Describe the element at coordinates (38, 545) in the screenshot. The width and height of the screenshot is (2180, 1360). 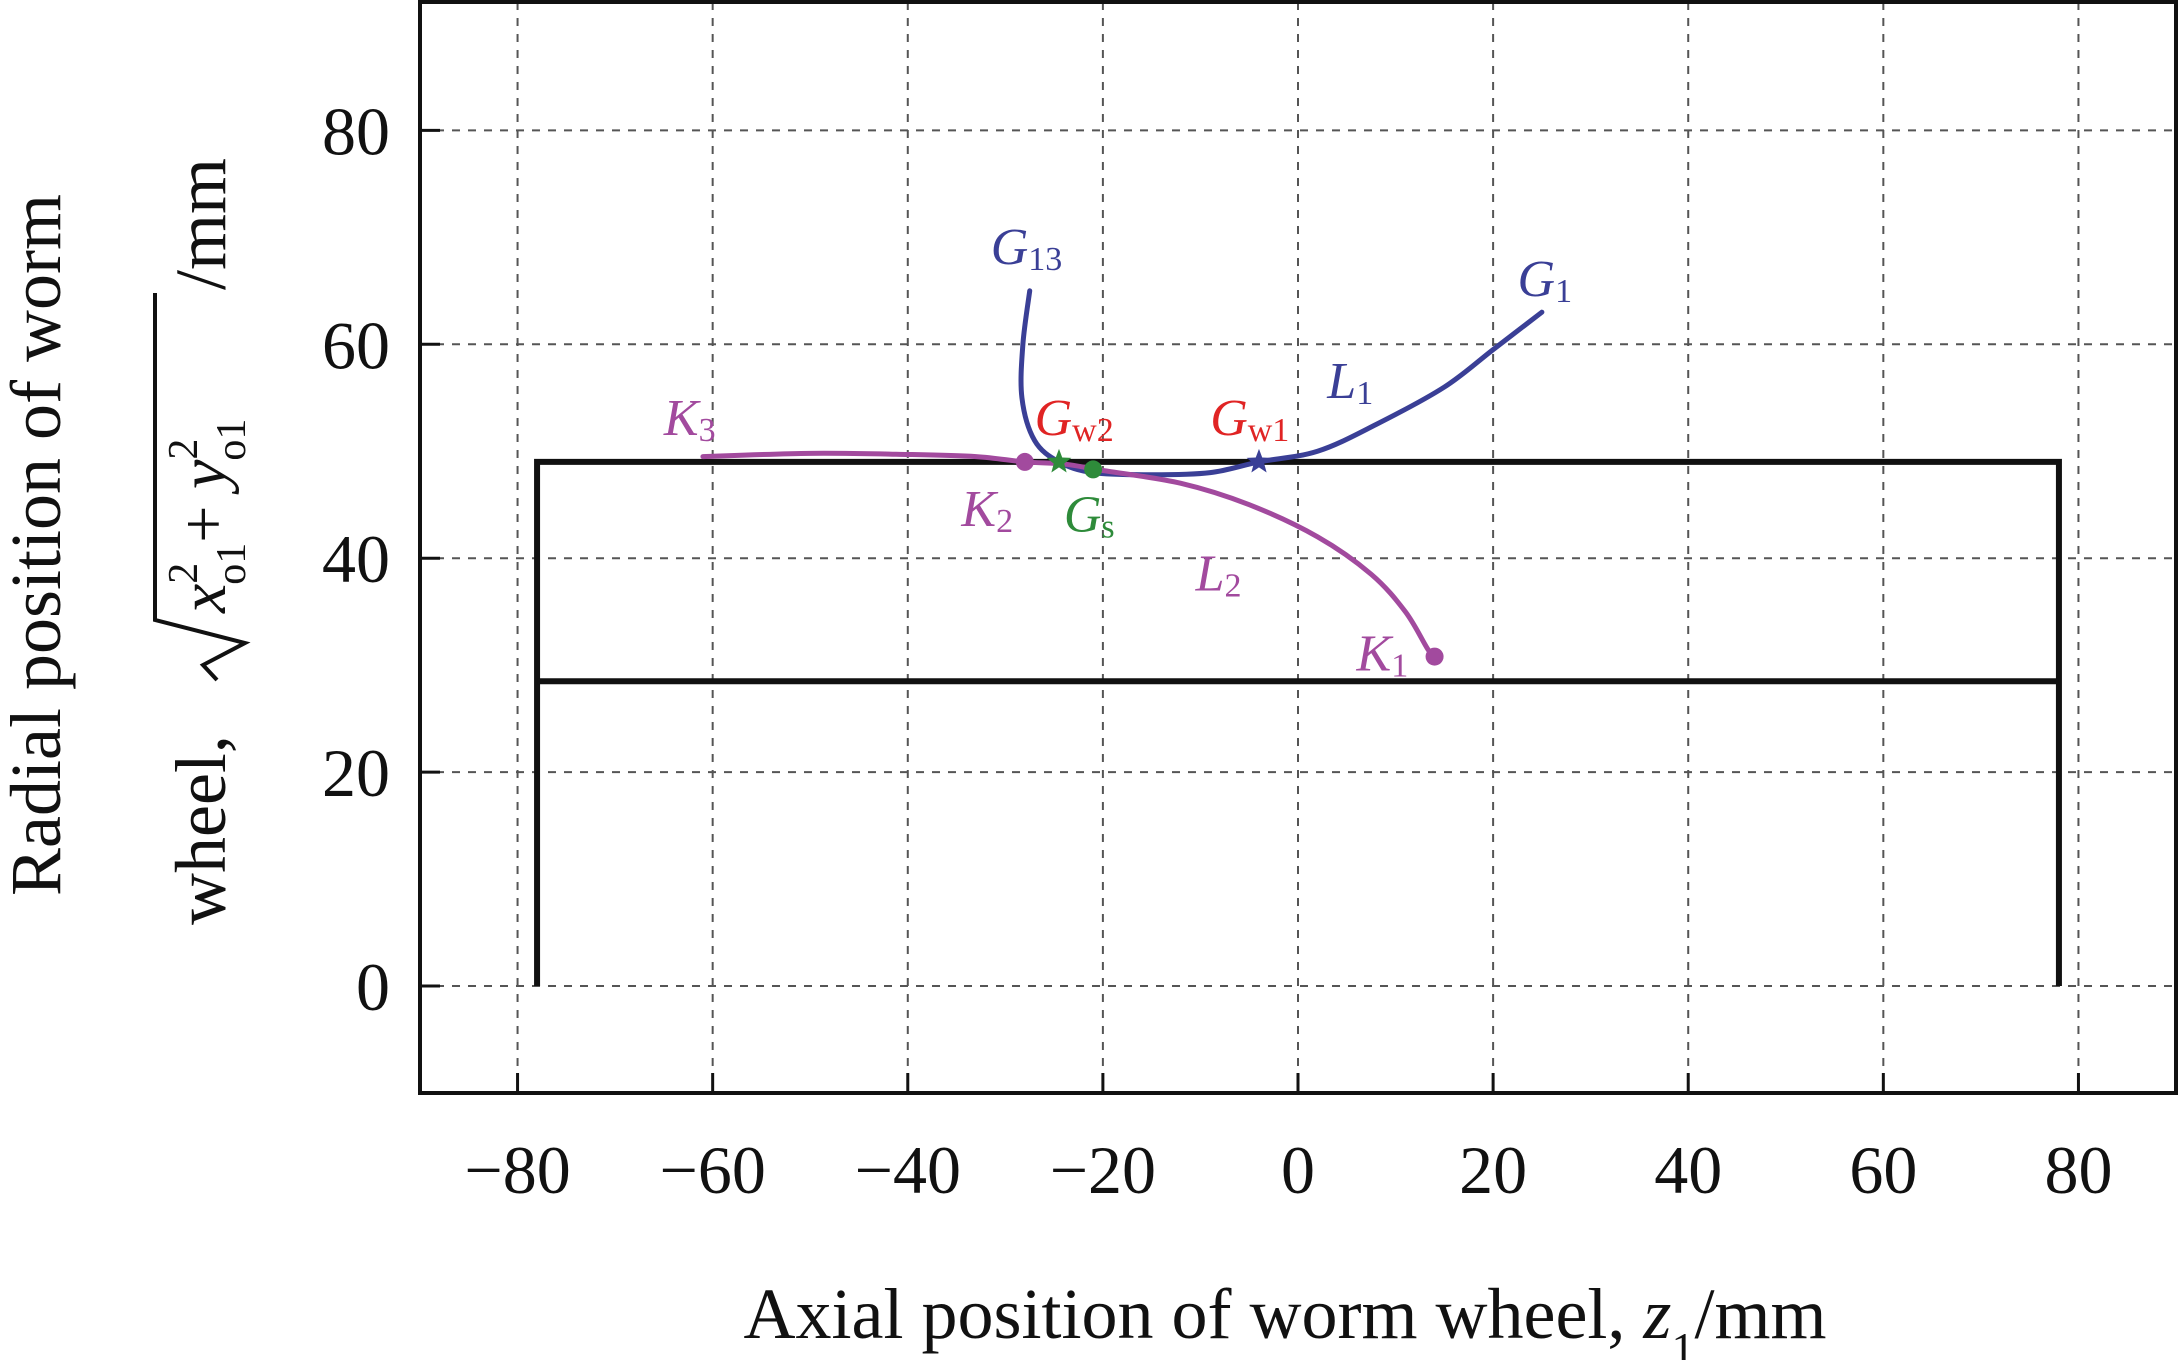
I see `y-axis-title-line1: Radial position of worm` at that location.